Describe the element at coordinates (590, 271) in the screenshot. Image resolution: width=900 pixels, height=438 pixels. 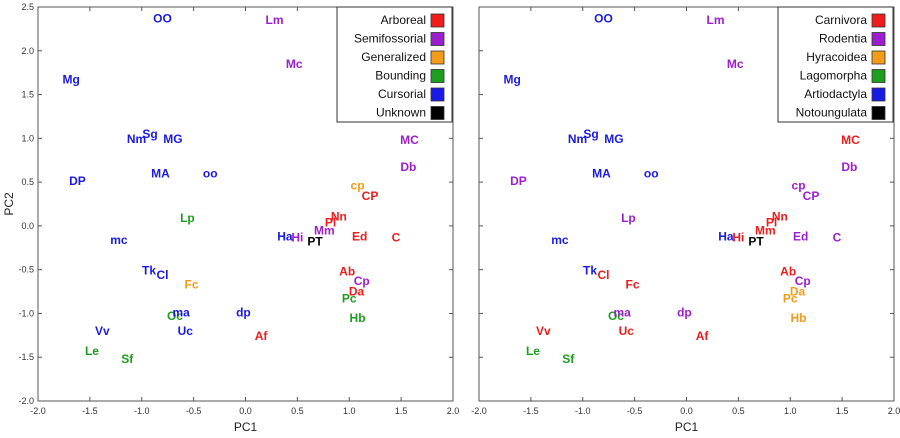
I see `point-label-Tk: Tk` at that location.